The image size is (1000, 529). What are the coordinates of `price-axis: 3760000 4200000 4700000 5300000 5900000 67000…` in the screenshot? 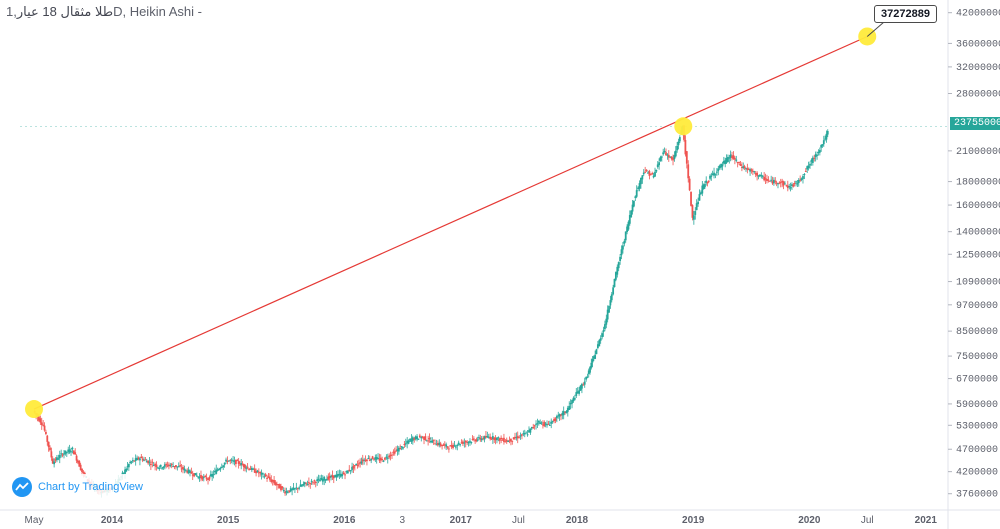 It's located at (973, 264).